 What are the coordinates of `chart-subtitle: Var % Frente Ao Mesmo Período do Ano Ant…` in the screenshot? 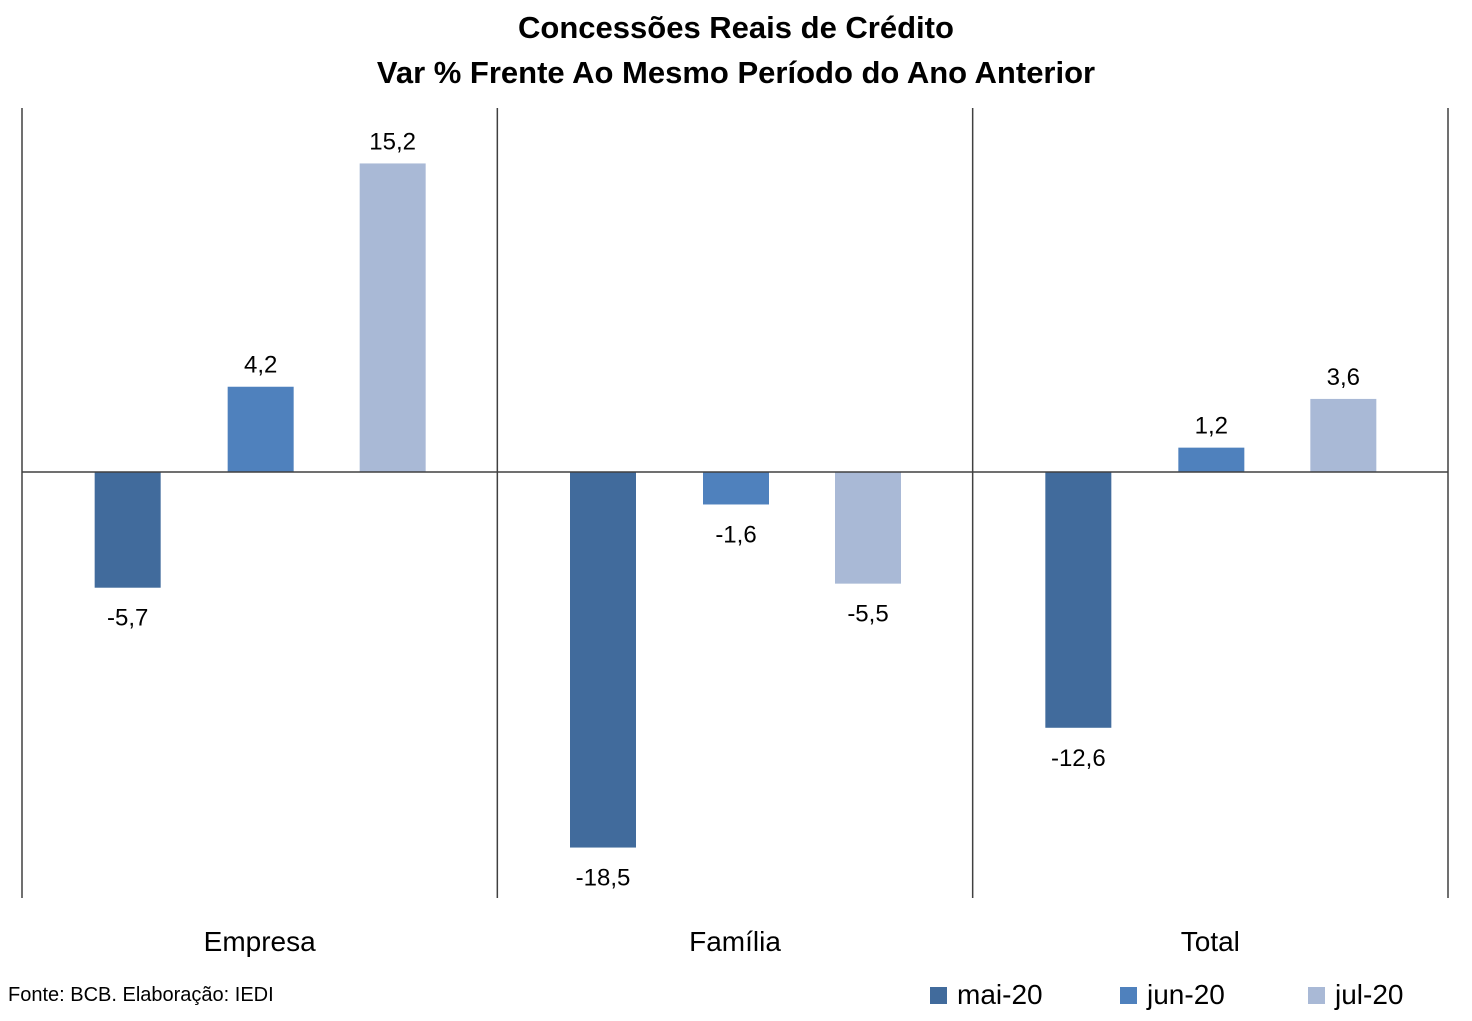 It's located at (736, 72).